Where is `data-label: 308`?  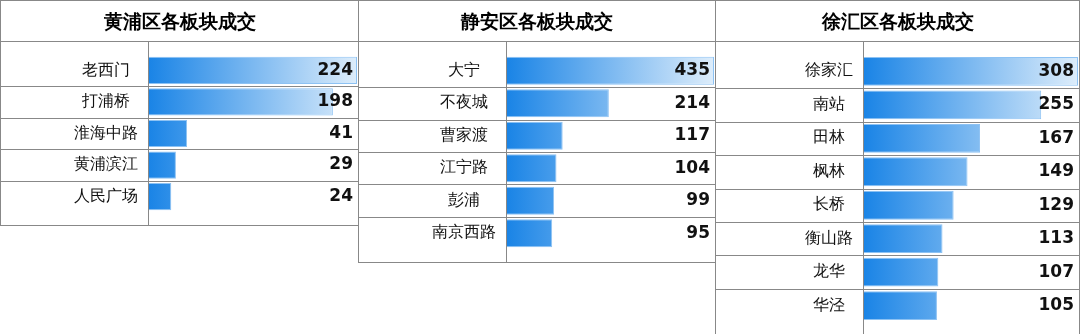 data-label: 308 is located at coordinates (1056, 69).